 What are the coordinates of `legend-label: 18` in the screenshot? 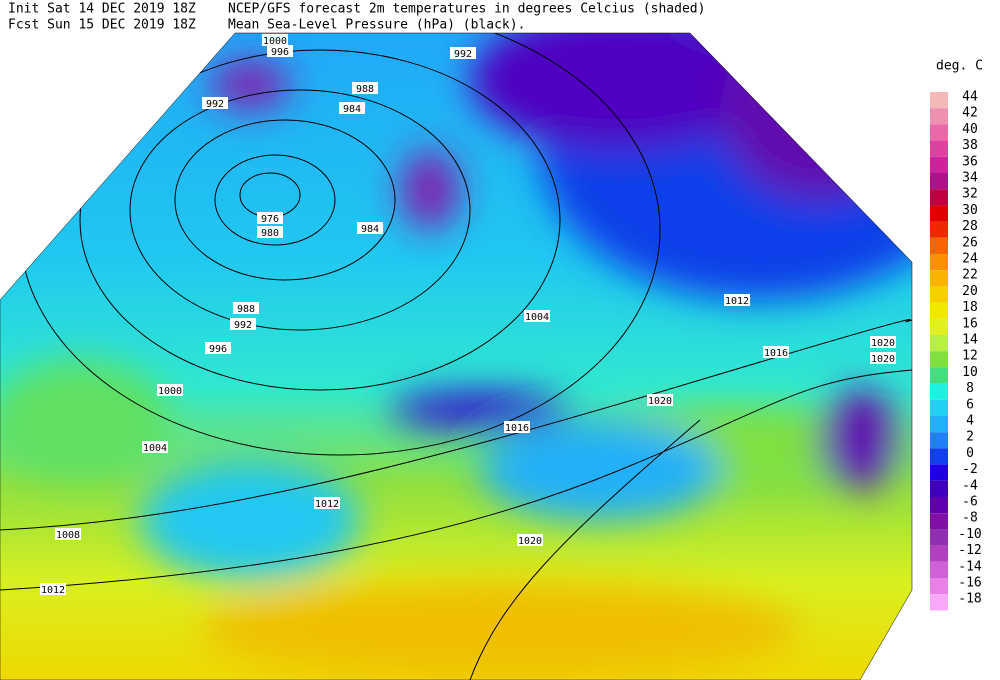 It's located at (970, 307).